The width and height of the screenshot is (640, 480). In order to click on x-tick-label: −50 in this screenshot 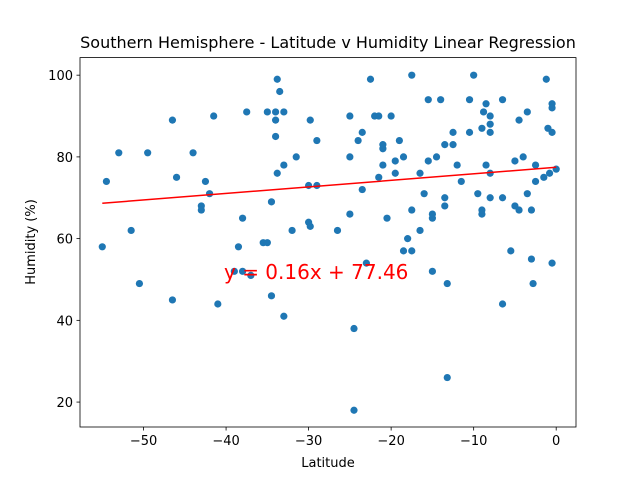, I will do `click(143, 441)`.